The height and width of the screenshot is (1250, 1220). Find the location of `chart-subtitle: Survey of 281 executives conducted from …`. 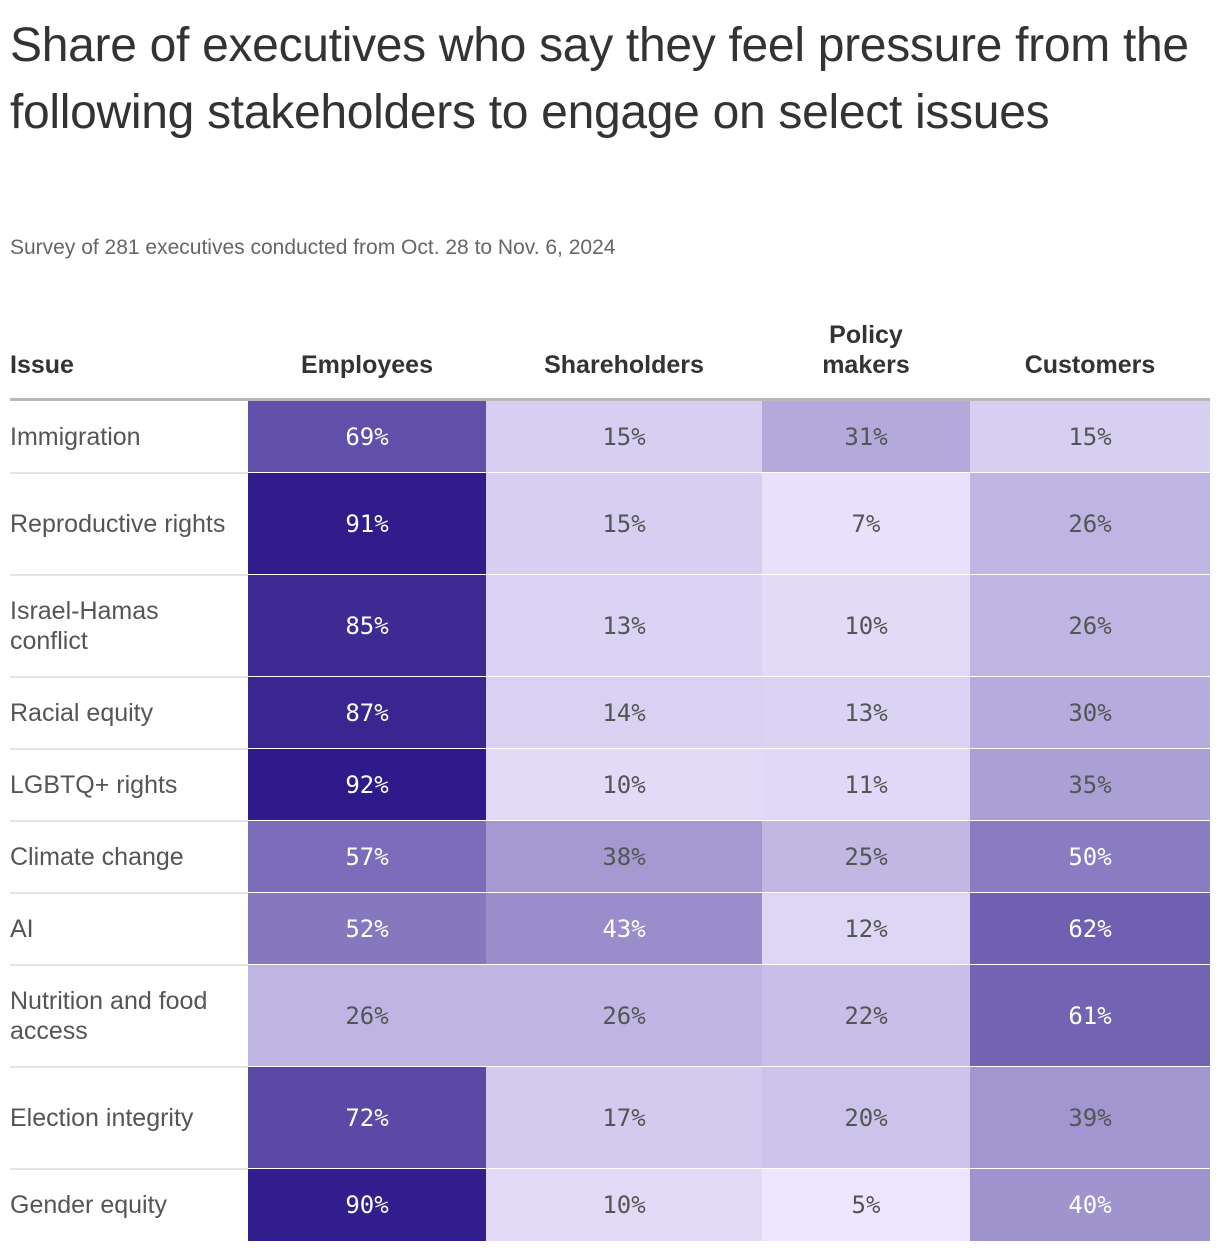

chart-subtitle: Survey of 281 executives conducted from … is located at coordinates (313, 247).